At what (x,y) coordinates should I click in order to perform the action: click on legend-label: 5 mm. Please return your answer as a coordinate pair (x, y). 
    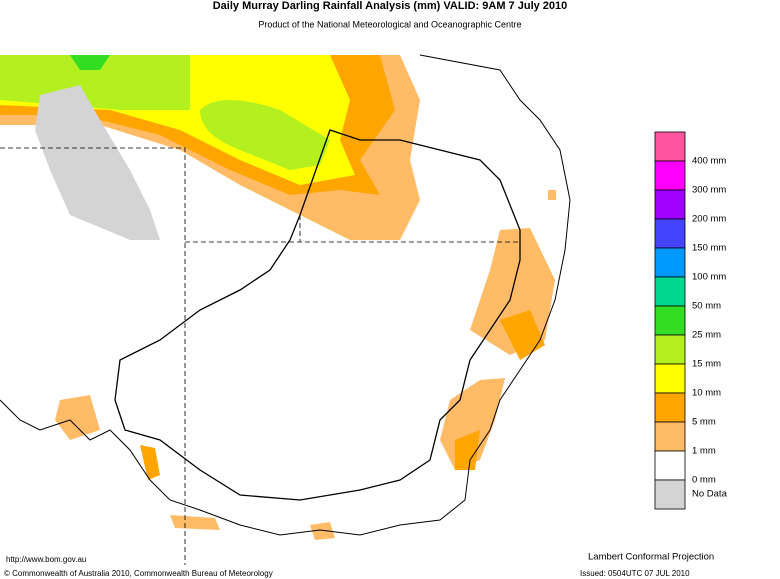
    Looking at the image, I should click on (704, 422).